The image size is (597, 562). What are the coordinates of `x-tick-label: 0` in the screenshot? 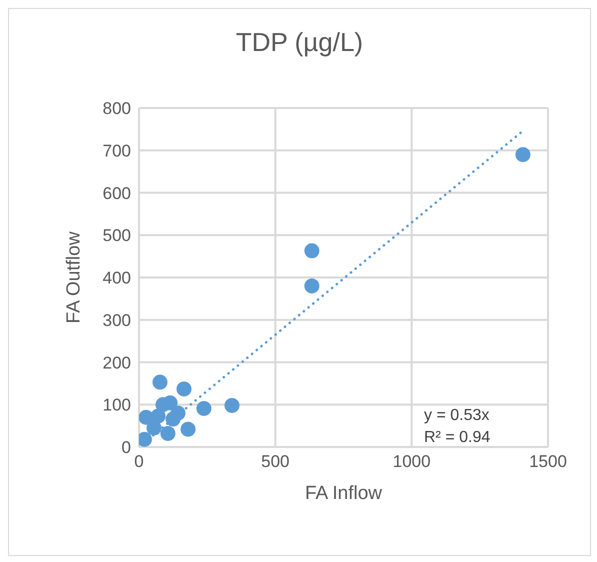 It's located at (139, 462).